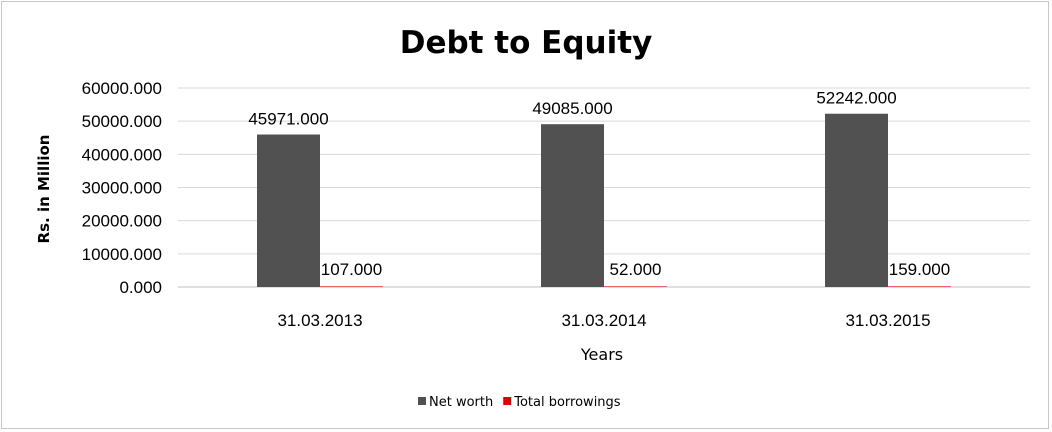  What do you see at coordinates (636, 269) in the screenshot?
I see `data-label: 52.000` at bounding box center [636, 269].